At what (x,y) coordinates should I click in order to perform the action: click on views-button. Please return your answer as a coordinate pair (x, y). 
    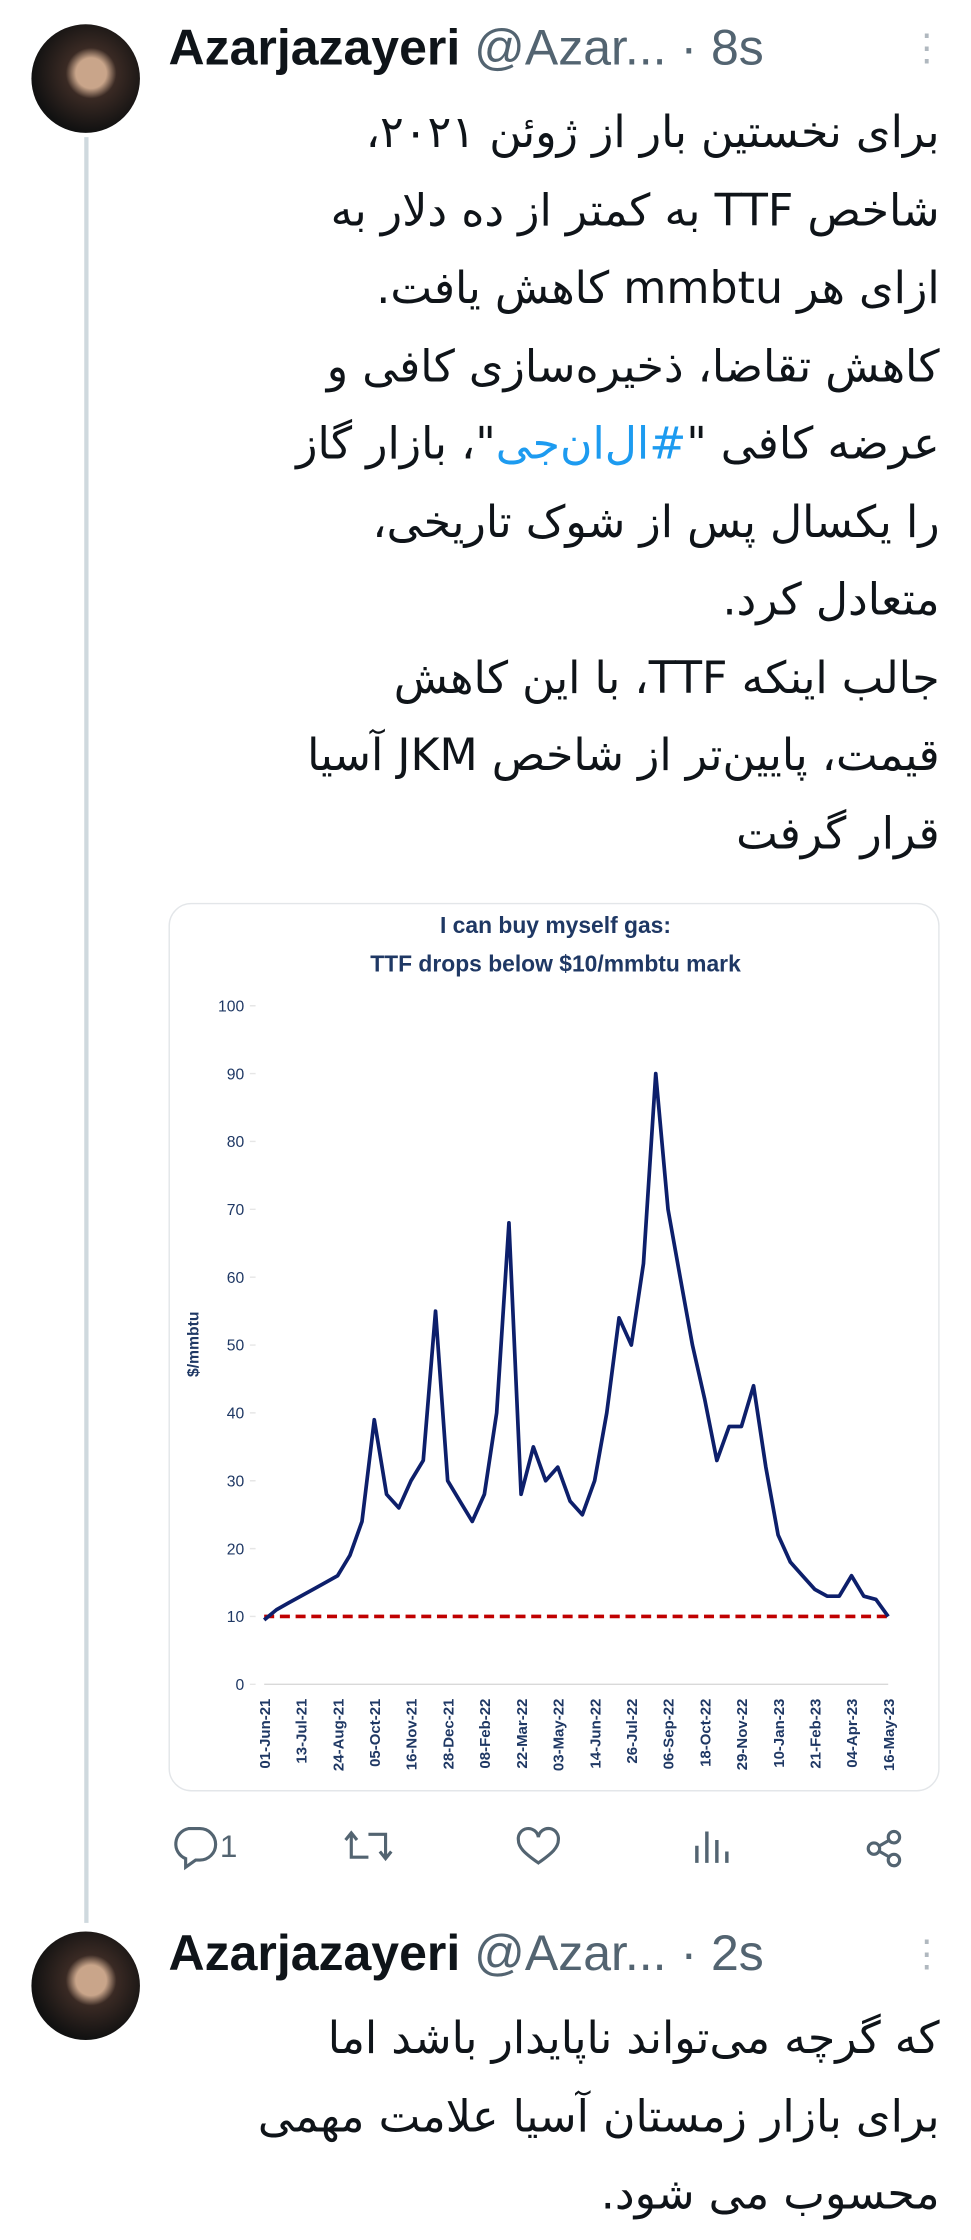
    Looking at the image, I should click on (712, 1847).